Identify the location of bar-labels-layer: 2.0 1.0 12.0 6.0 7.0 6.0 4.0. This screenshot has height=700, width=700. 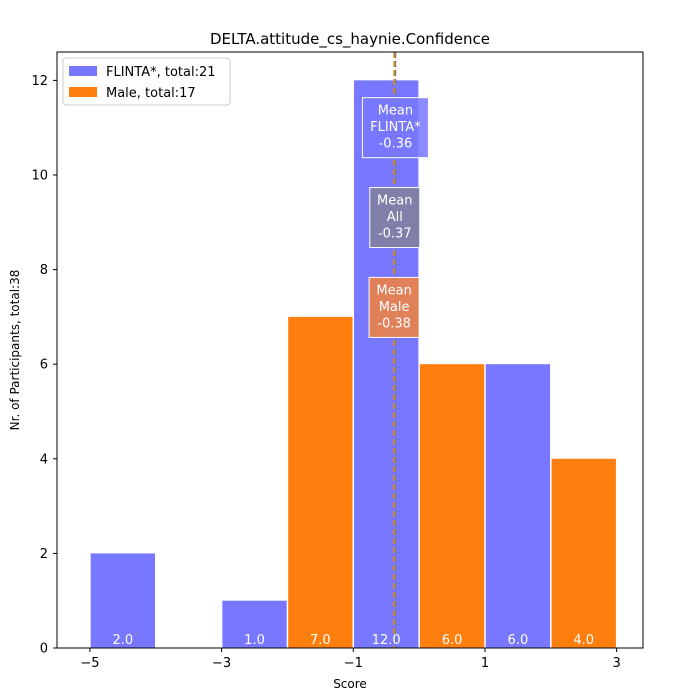
(353, 640).